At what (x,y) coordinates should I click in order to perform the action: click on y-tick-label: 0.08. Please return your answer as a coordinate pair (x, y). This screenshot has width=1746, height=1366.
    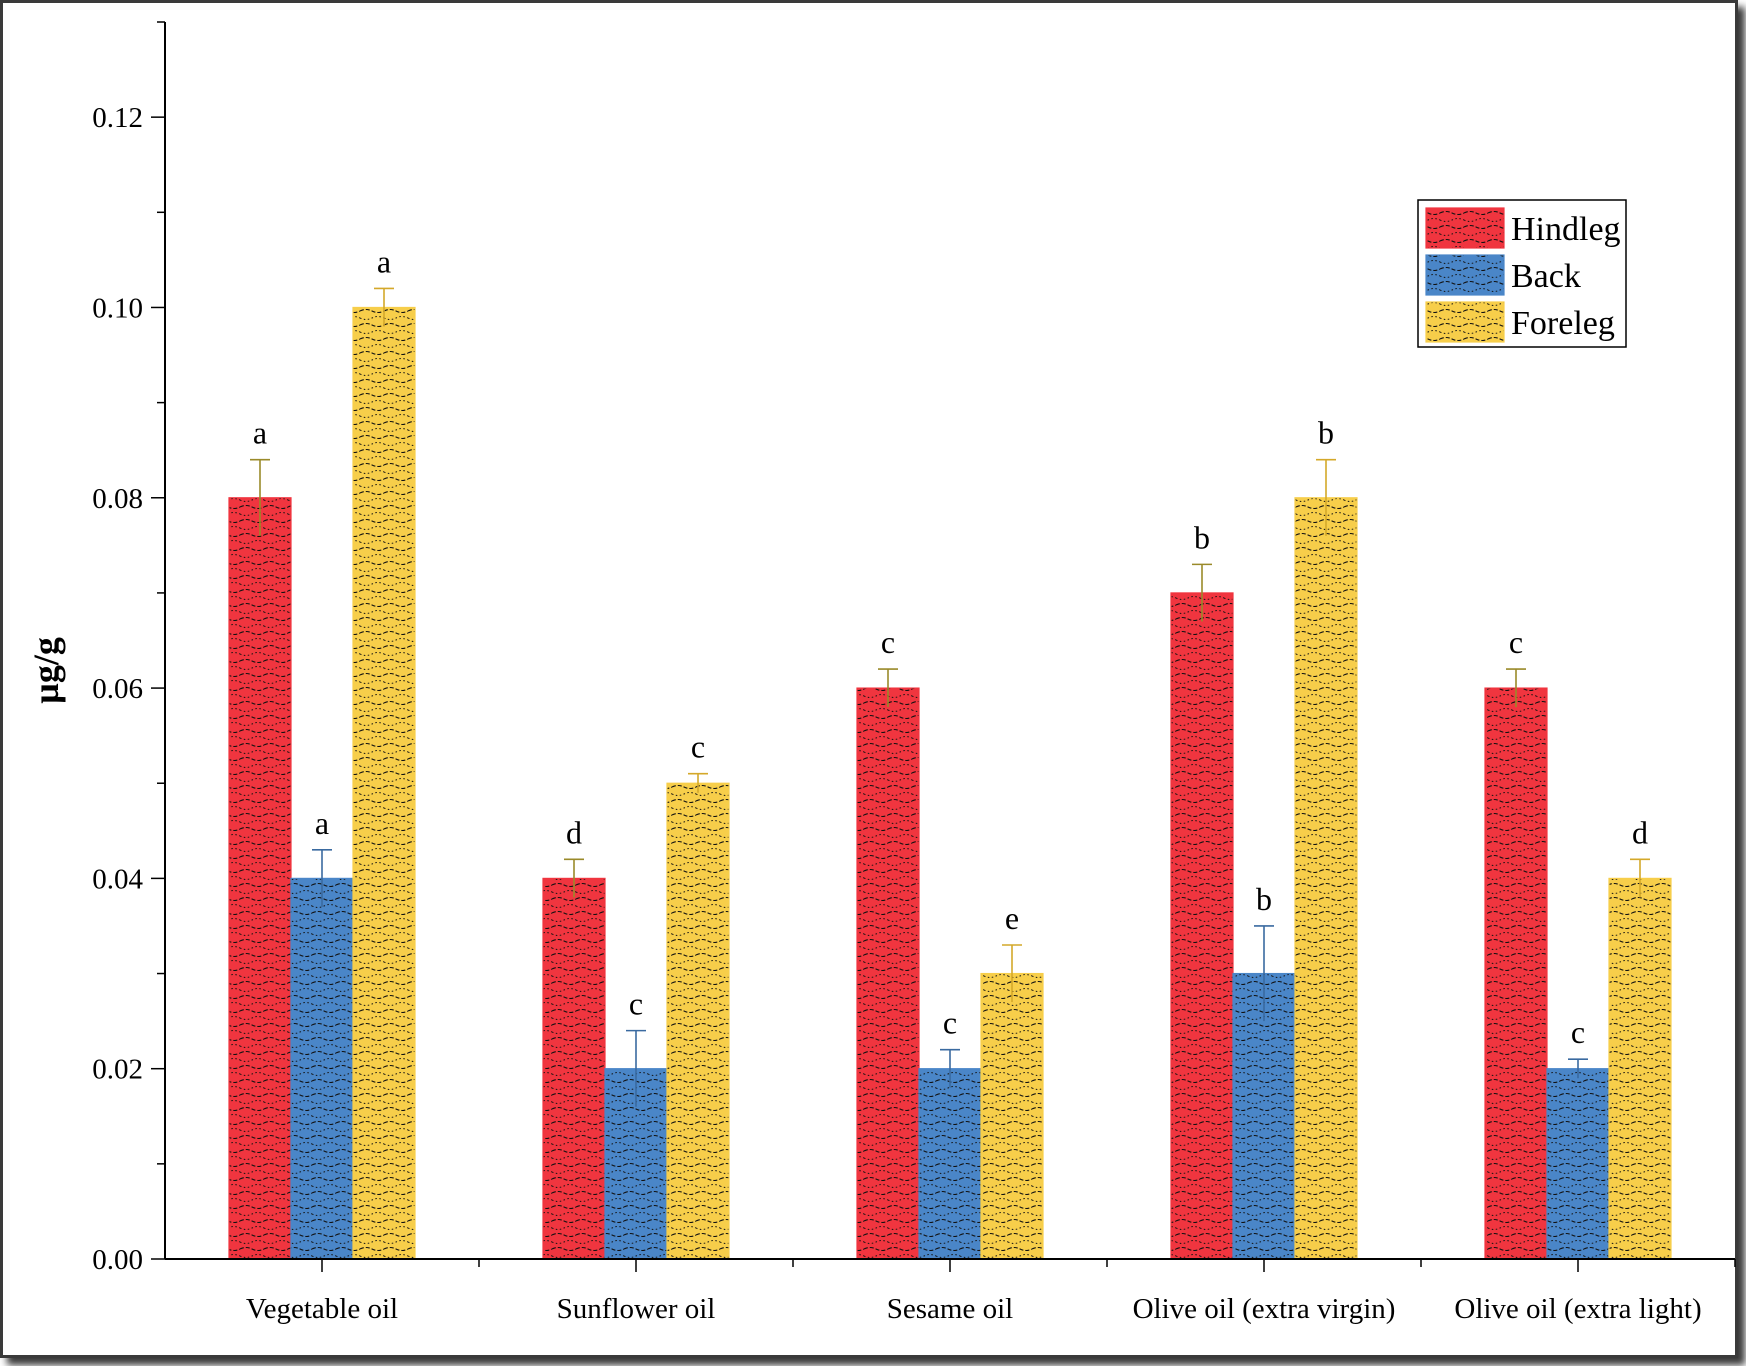
    Looking at the image, I should click on (117, 499).